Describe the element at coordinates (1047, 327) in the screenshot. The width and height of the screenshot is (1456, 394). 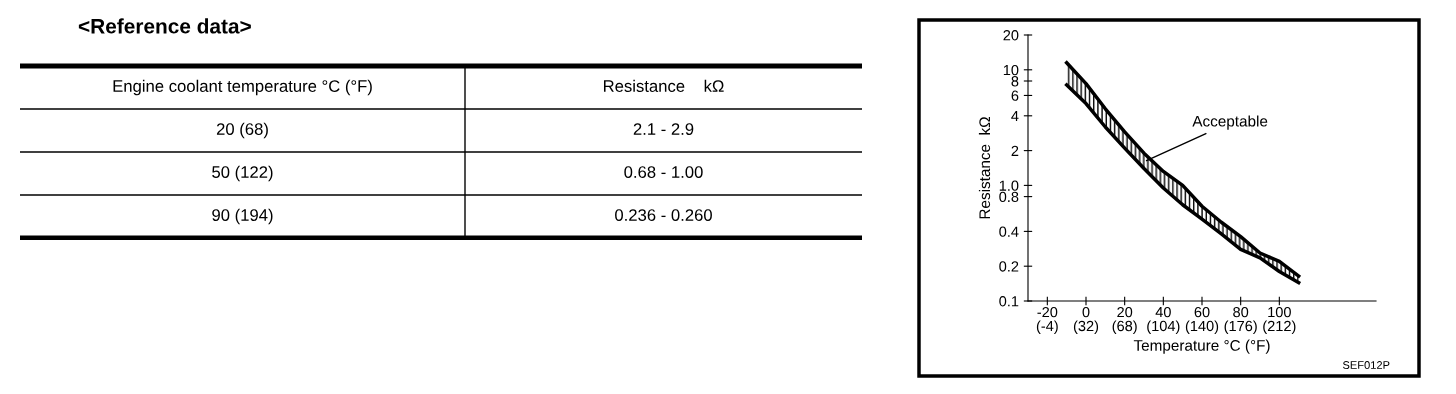
I see `x2-tick-label: (-4)` at that location.